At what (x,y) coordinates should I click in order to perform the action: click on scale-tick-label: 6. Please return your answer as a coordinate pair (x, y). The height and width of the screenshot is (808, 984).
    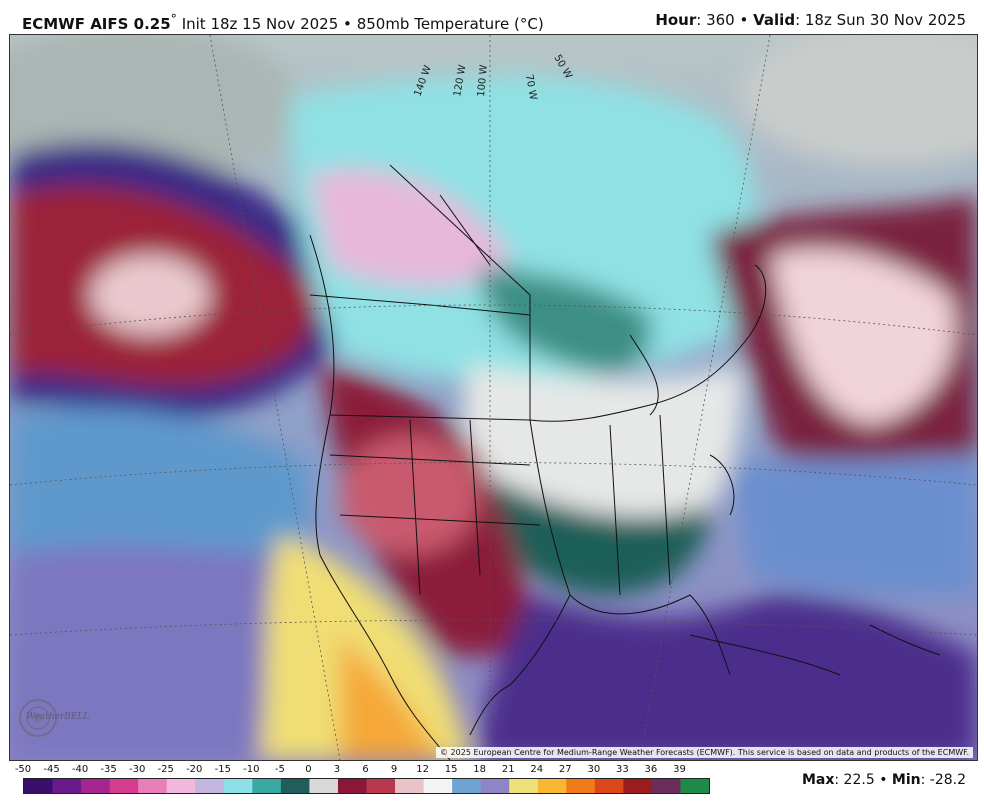
    Looking at the image, I should click on (365, 769).